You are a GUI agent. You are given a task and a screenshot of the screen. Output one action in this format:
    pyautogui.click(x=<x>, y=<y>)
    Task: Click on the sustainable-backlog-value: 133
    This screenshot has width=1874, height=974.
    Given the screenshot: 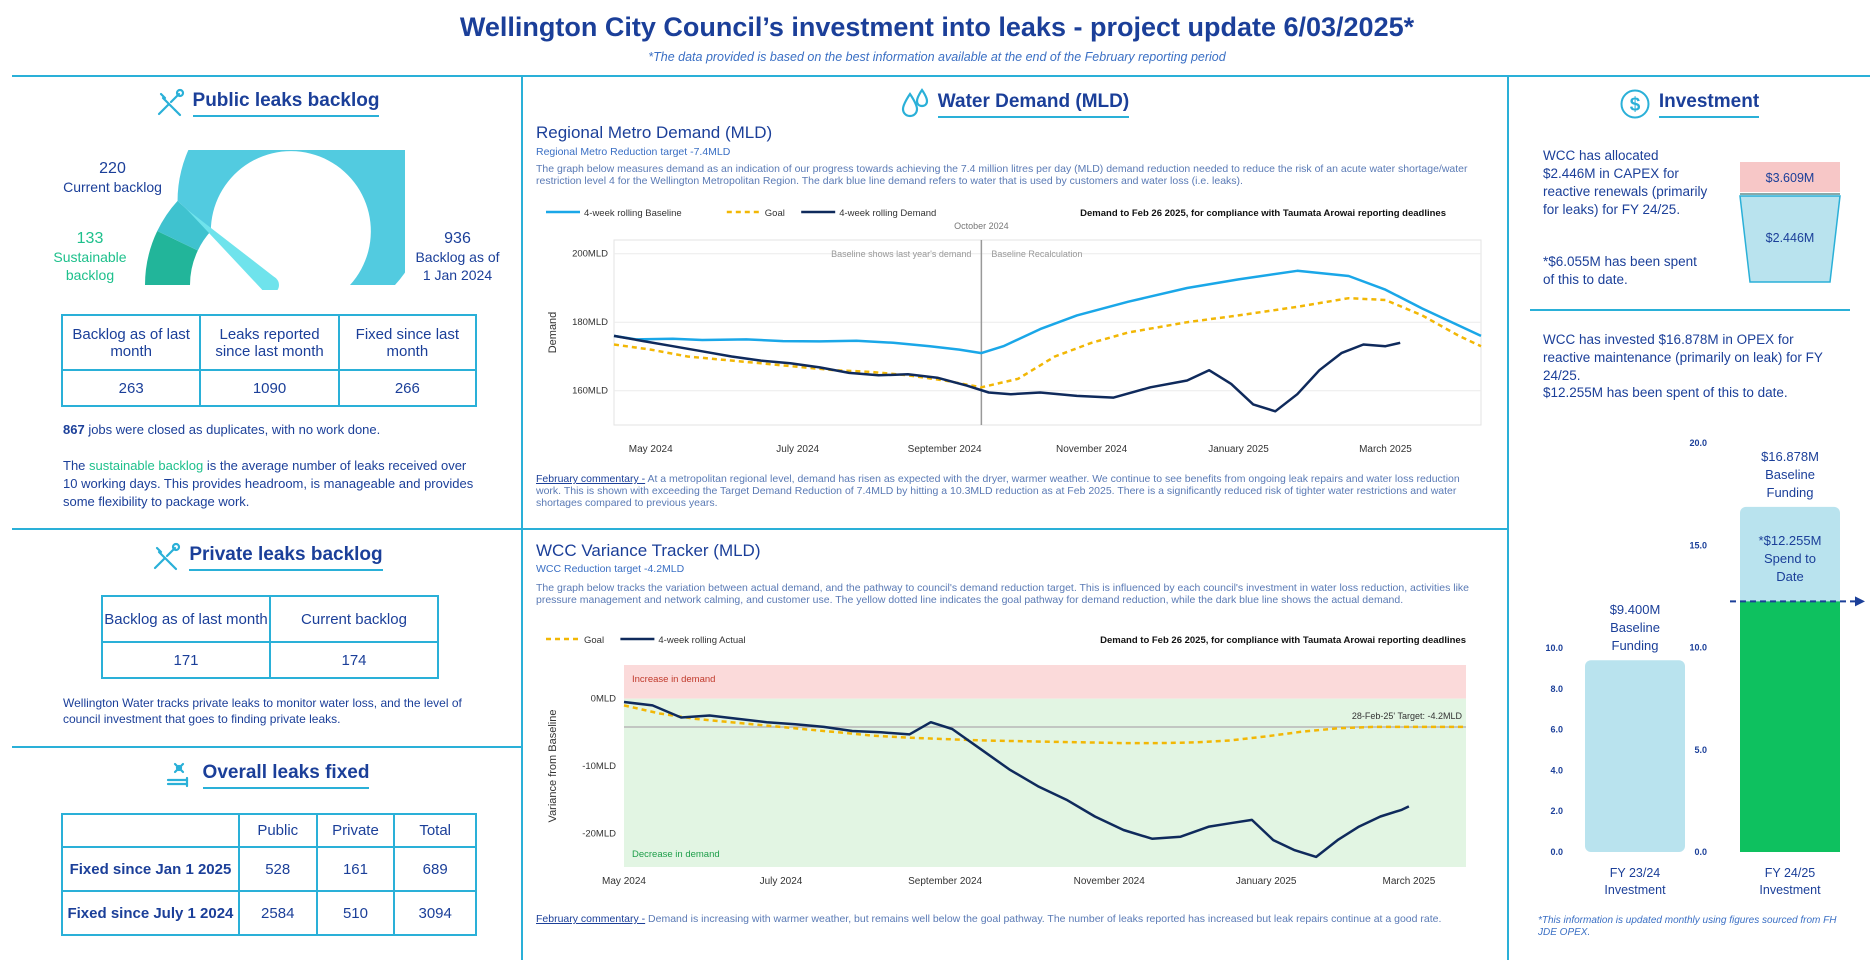 What is the action you would take?
    pyautogui.click(x=90, y=238)
    